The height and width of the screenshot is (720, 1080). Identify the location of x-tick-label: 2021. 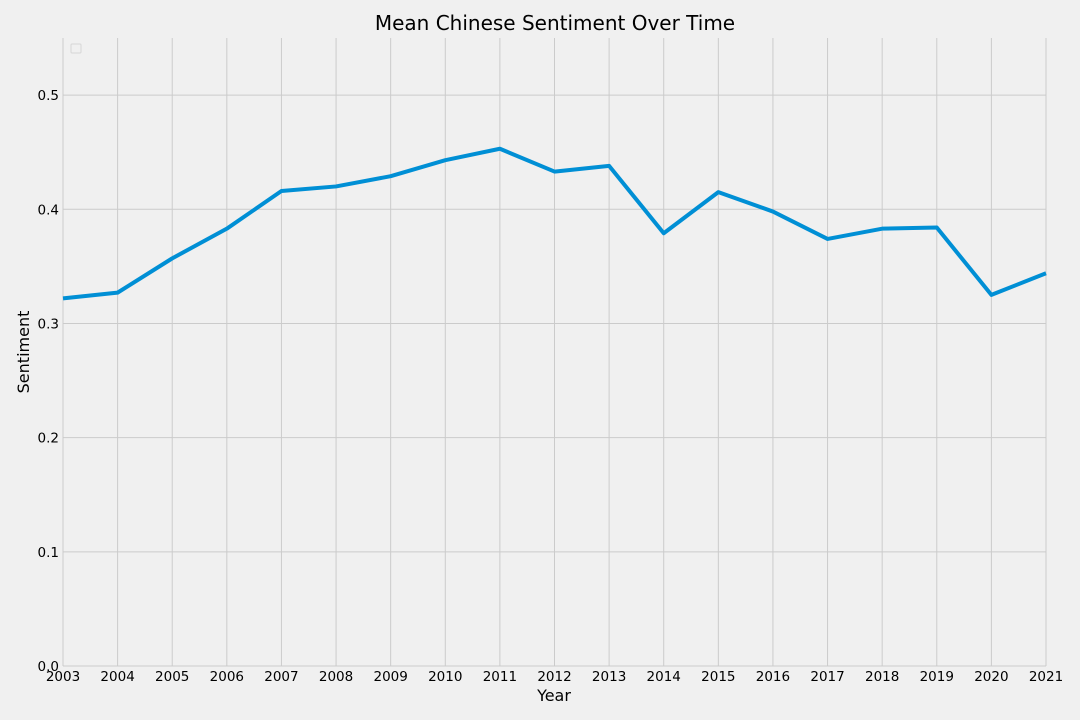
(1046, 677).